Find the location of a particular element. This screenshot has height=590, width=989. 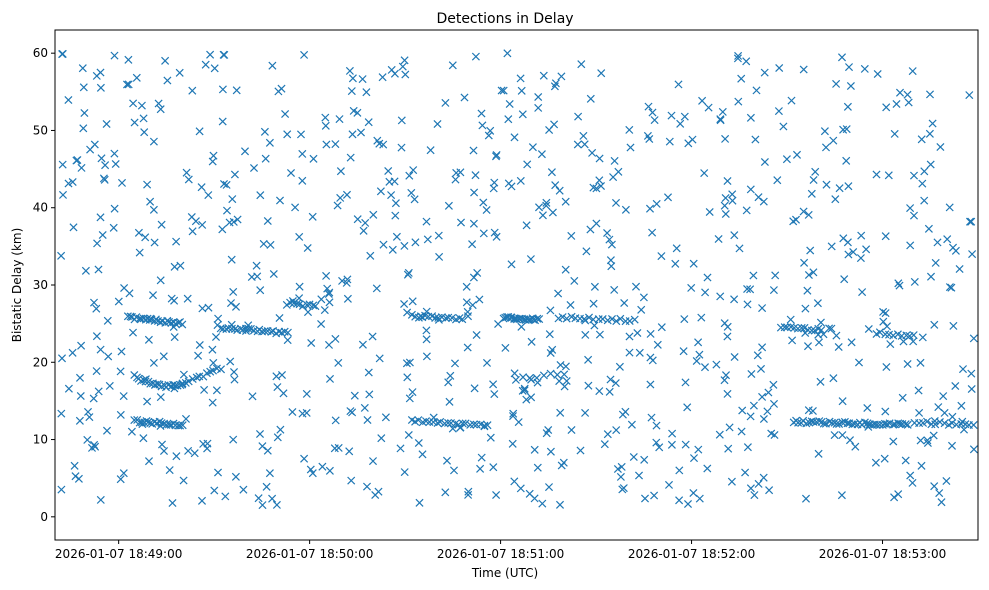

y-tick-label: 10 is located at coordinates (40, 440).